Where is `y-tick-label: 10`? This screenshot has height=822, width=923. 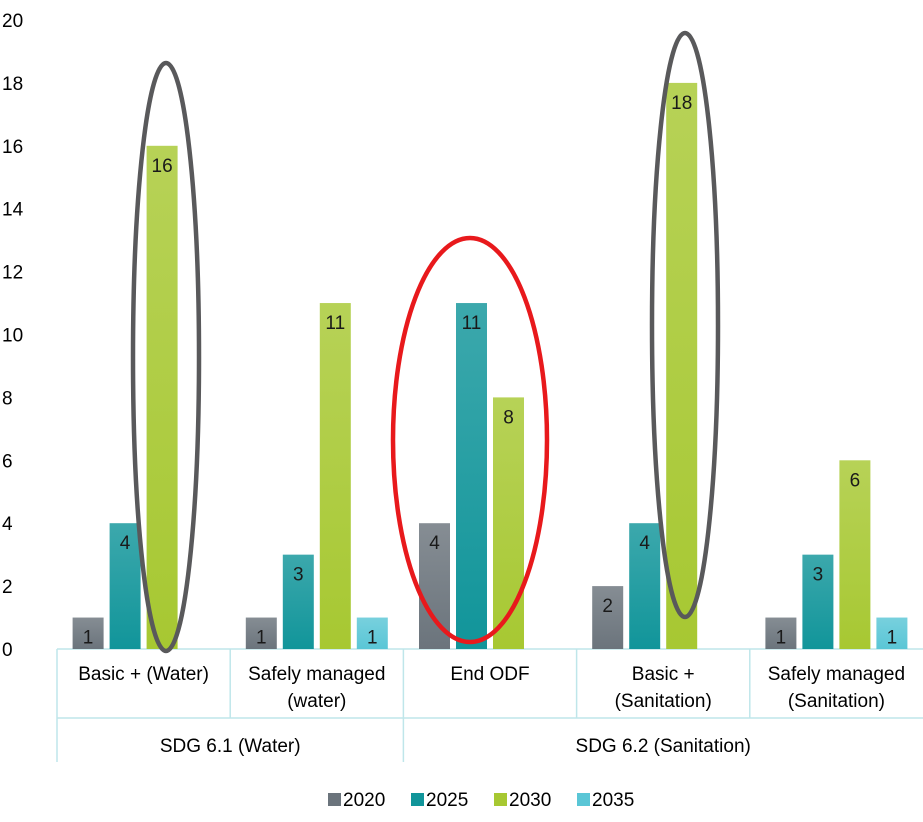 y-tick-label: 10 is located at coordinates (12, 336).